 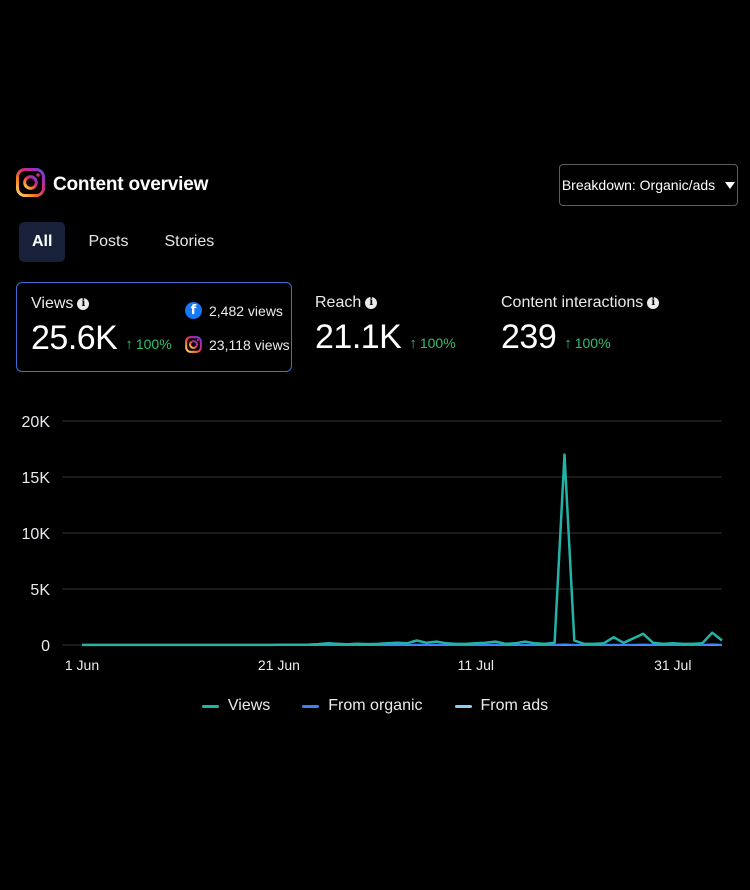 I want to click on y-tick-label: 0, so click(x=45, y=646).